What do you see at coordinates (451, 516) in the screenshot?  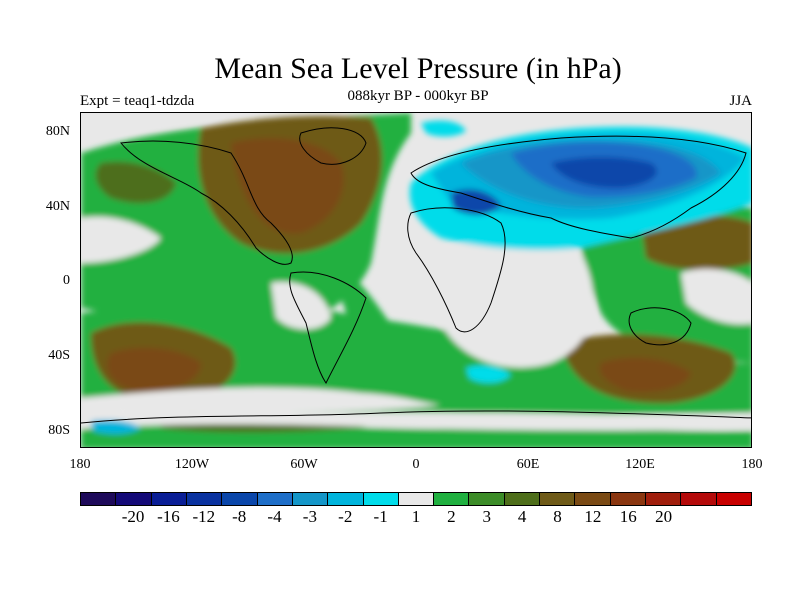 I see `colorbar-label: 2` at bounding box center [451, 516].